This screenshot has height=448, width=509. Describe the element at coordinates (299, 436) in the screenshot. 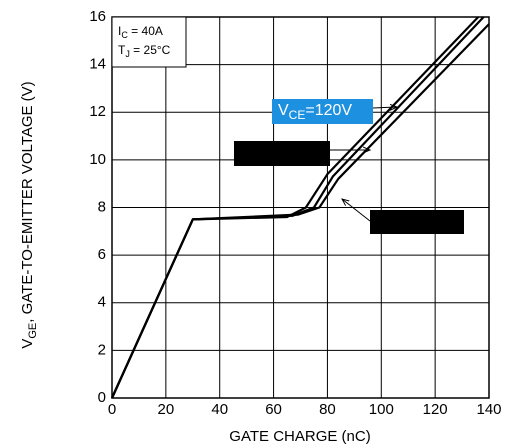

I see `x-axis-label: GATE CHARGE (nC)` at that location.